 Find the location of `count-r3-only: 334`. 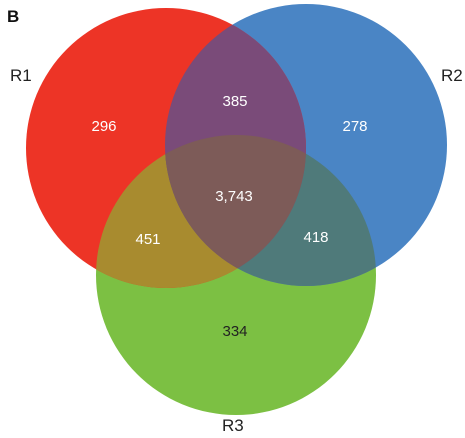

count-r3-only: 334 is located at coordinates (234, 331).